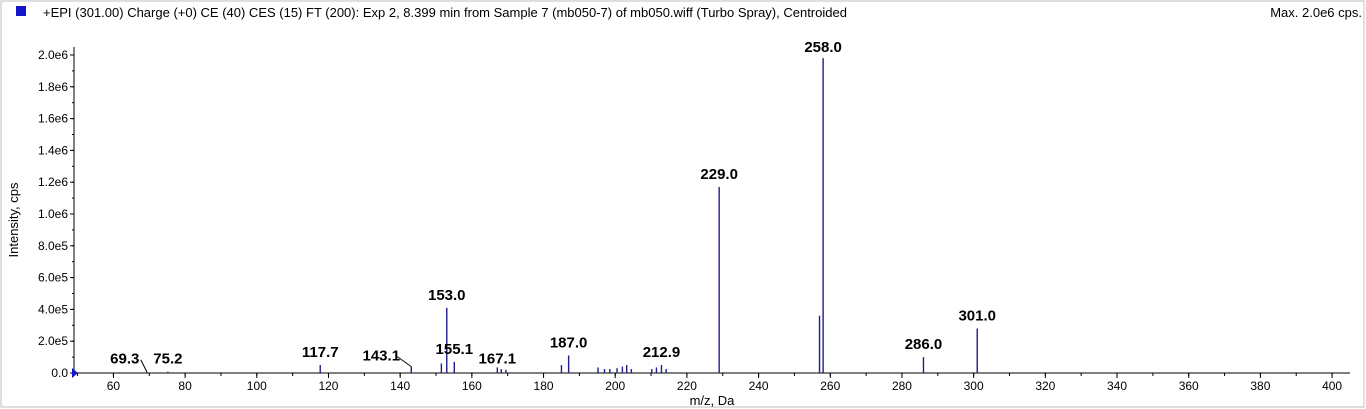 This screenshot has height=409, width=1366. What do you see at coordinates (53, 309) in the screenshot?
I see `y-tick-label: 4.0e5` at bounding box center [53, 309].